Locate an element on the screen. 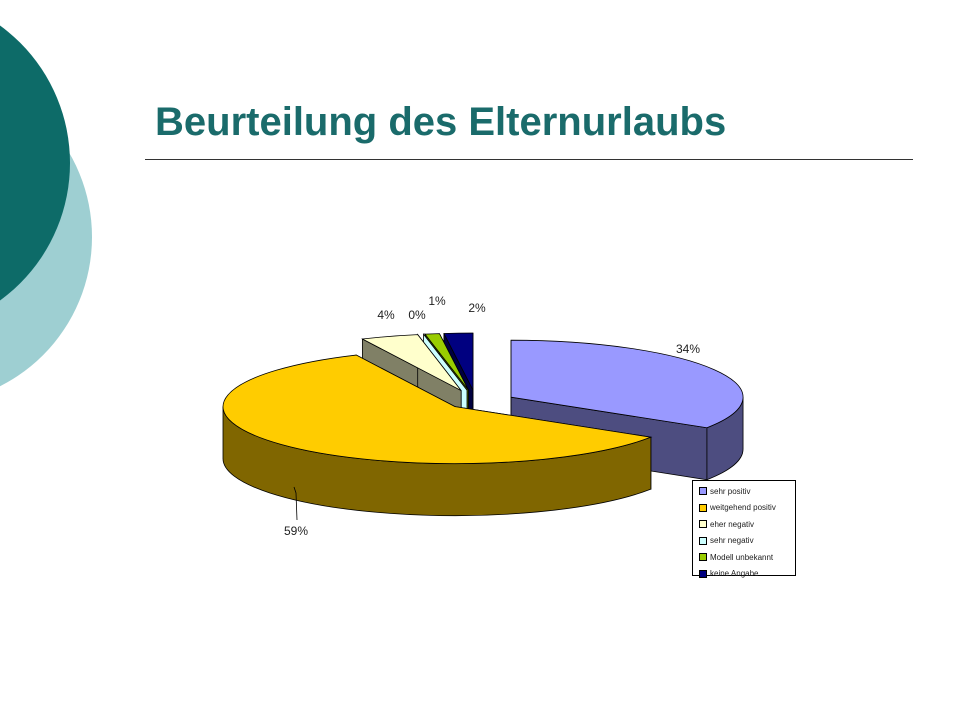  legend-item: weitgehend positiv is located at coordinates (747, 508).